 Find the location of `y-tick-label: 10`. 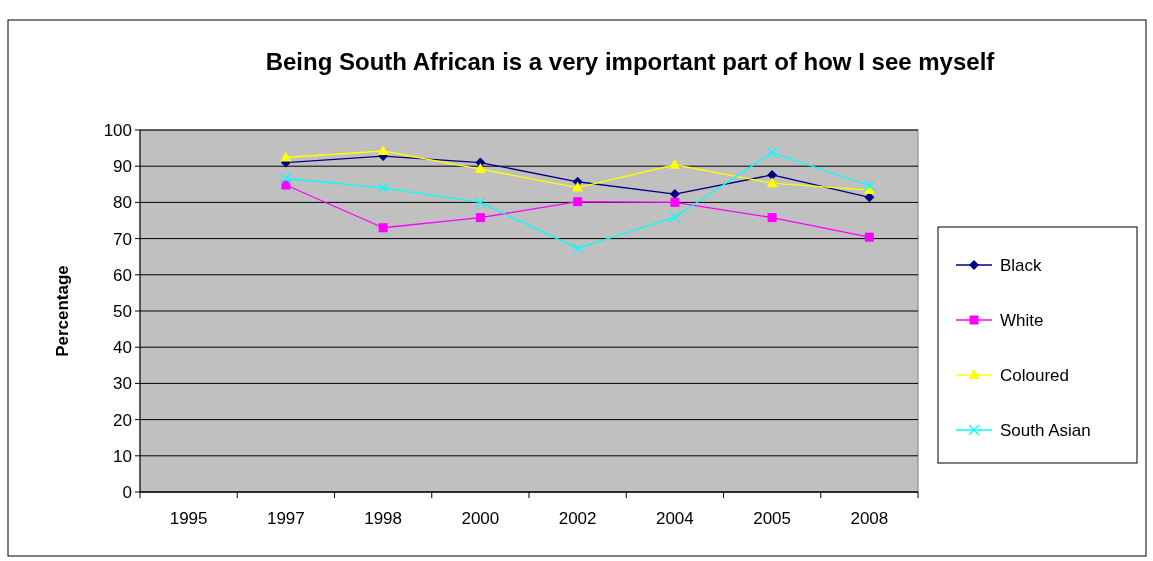

y-tick-label: 10 is located at coordinates (122, 456).